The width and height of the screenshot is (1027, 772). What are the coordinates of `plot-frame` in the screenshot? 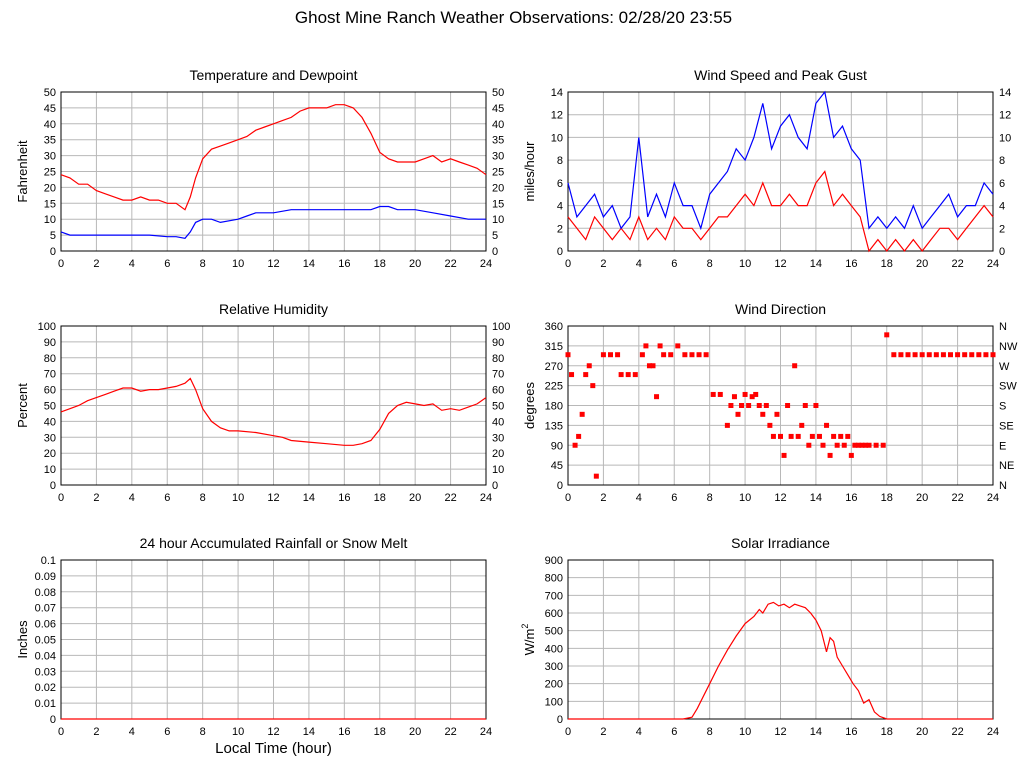 It's located at (273, 171).